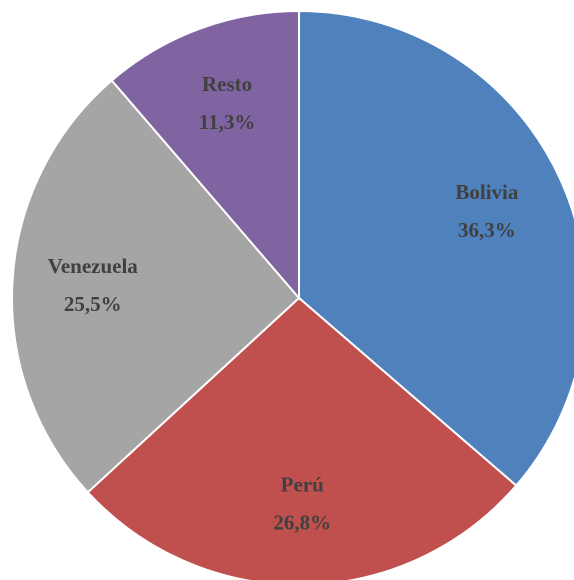 The width and height of the screenshot is (574, 580). What do you see at coordinates (487, 192) in the screenshot?
I see `slice-label: Bolivia` at bounding box center [487, 192].